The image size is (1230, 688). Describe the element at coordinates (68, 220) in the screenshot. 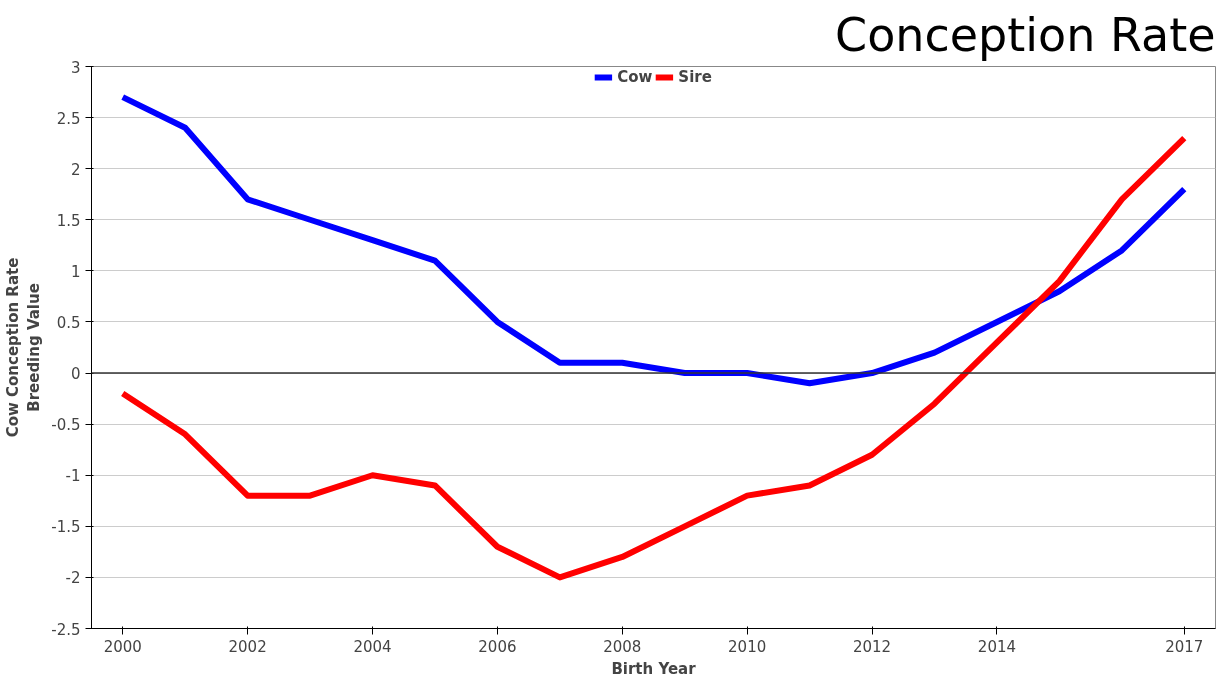

I see `y-tick-label: 1.5` at that location.